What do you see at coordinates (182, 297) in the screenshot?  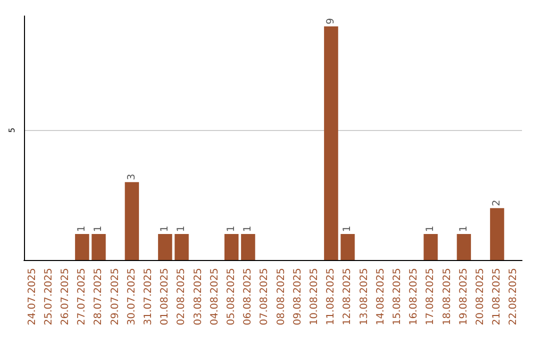 I see `x-tick-label: 02.08.2025` at bounding box center [182, 297].